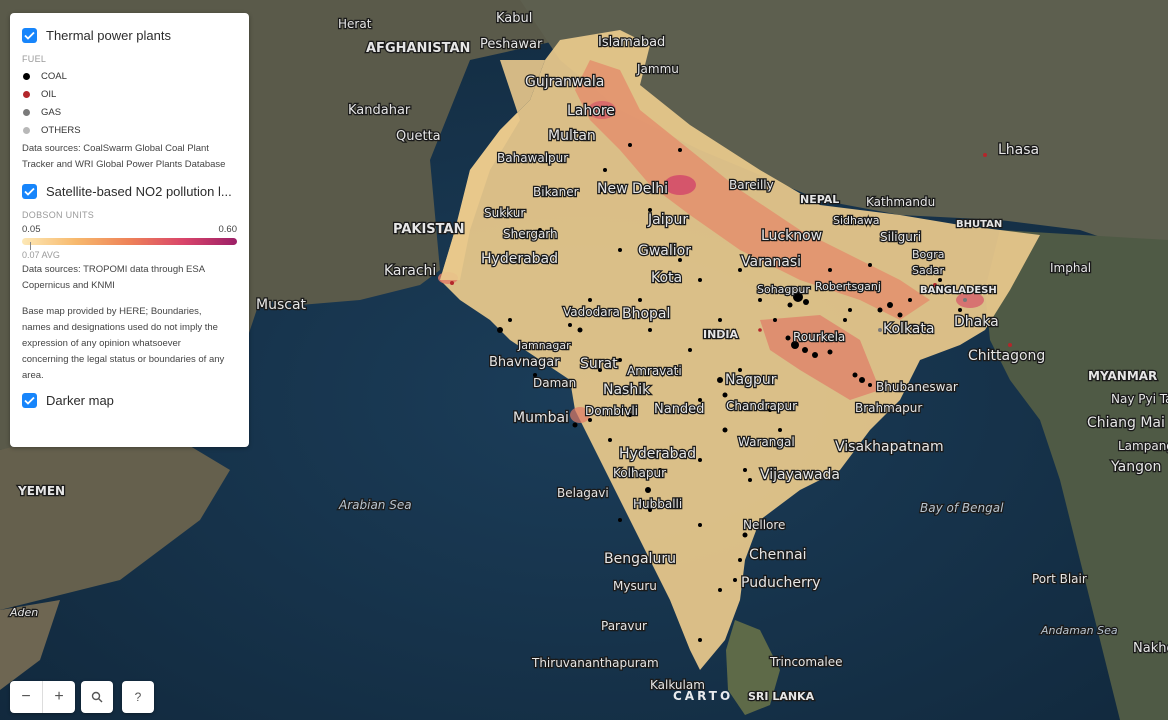  What do you see at coordinates (635, 586) in the screenshot?
I see `label-city: Mysuru` at bounding box center [635, 586].